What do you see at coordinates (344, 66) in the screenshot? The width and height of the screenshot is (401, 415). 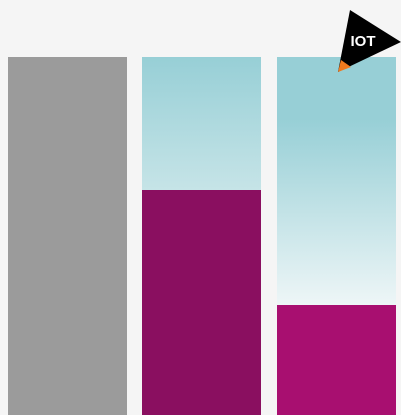 I see `badge-accent` at bounding box center [344, 66].